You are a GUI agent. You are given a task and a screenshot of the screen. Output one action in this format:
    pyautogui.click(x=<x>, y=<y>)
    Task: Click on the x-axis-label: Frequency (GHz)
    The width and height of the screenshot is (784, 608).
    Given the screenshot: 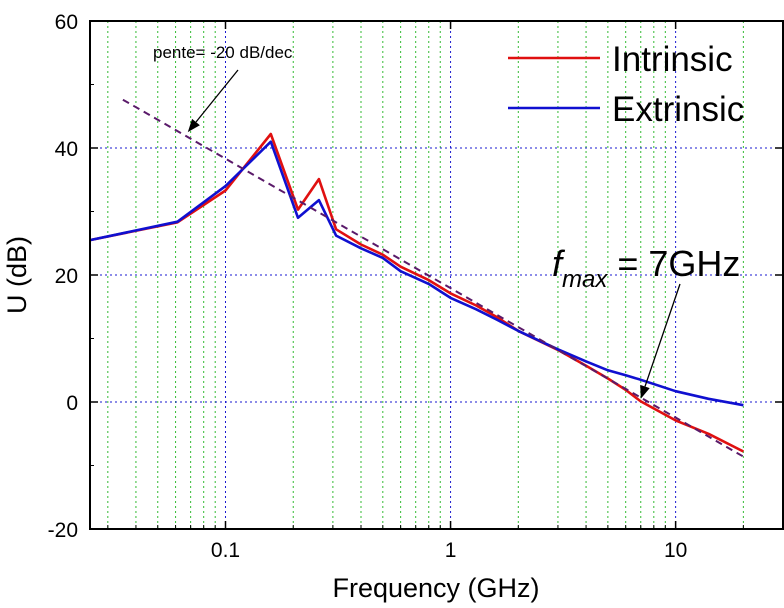 What is the action you would take?
    pyautogui.click(x=435, y=588)
    